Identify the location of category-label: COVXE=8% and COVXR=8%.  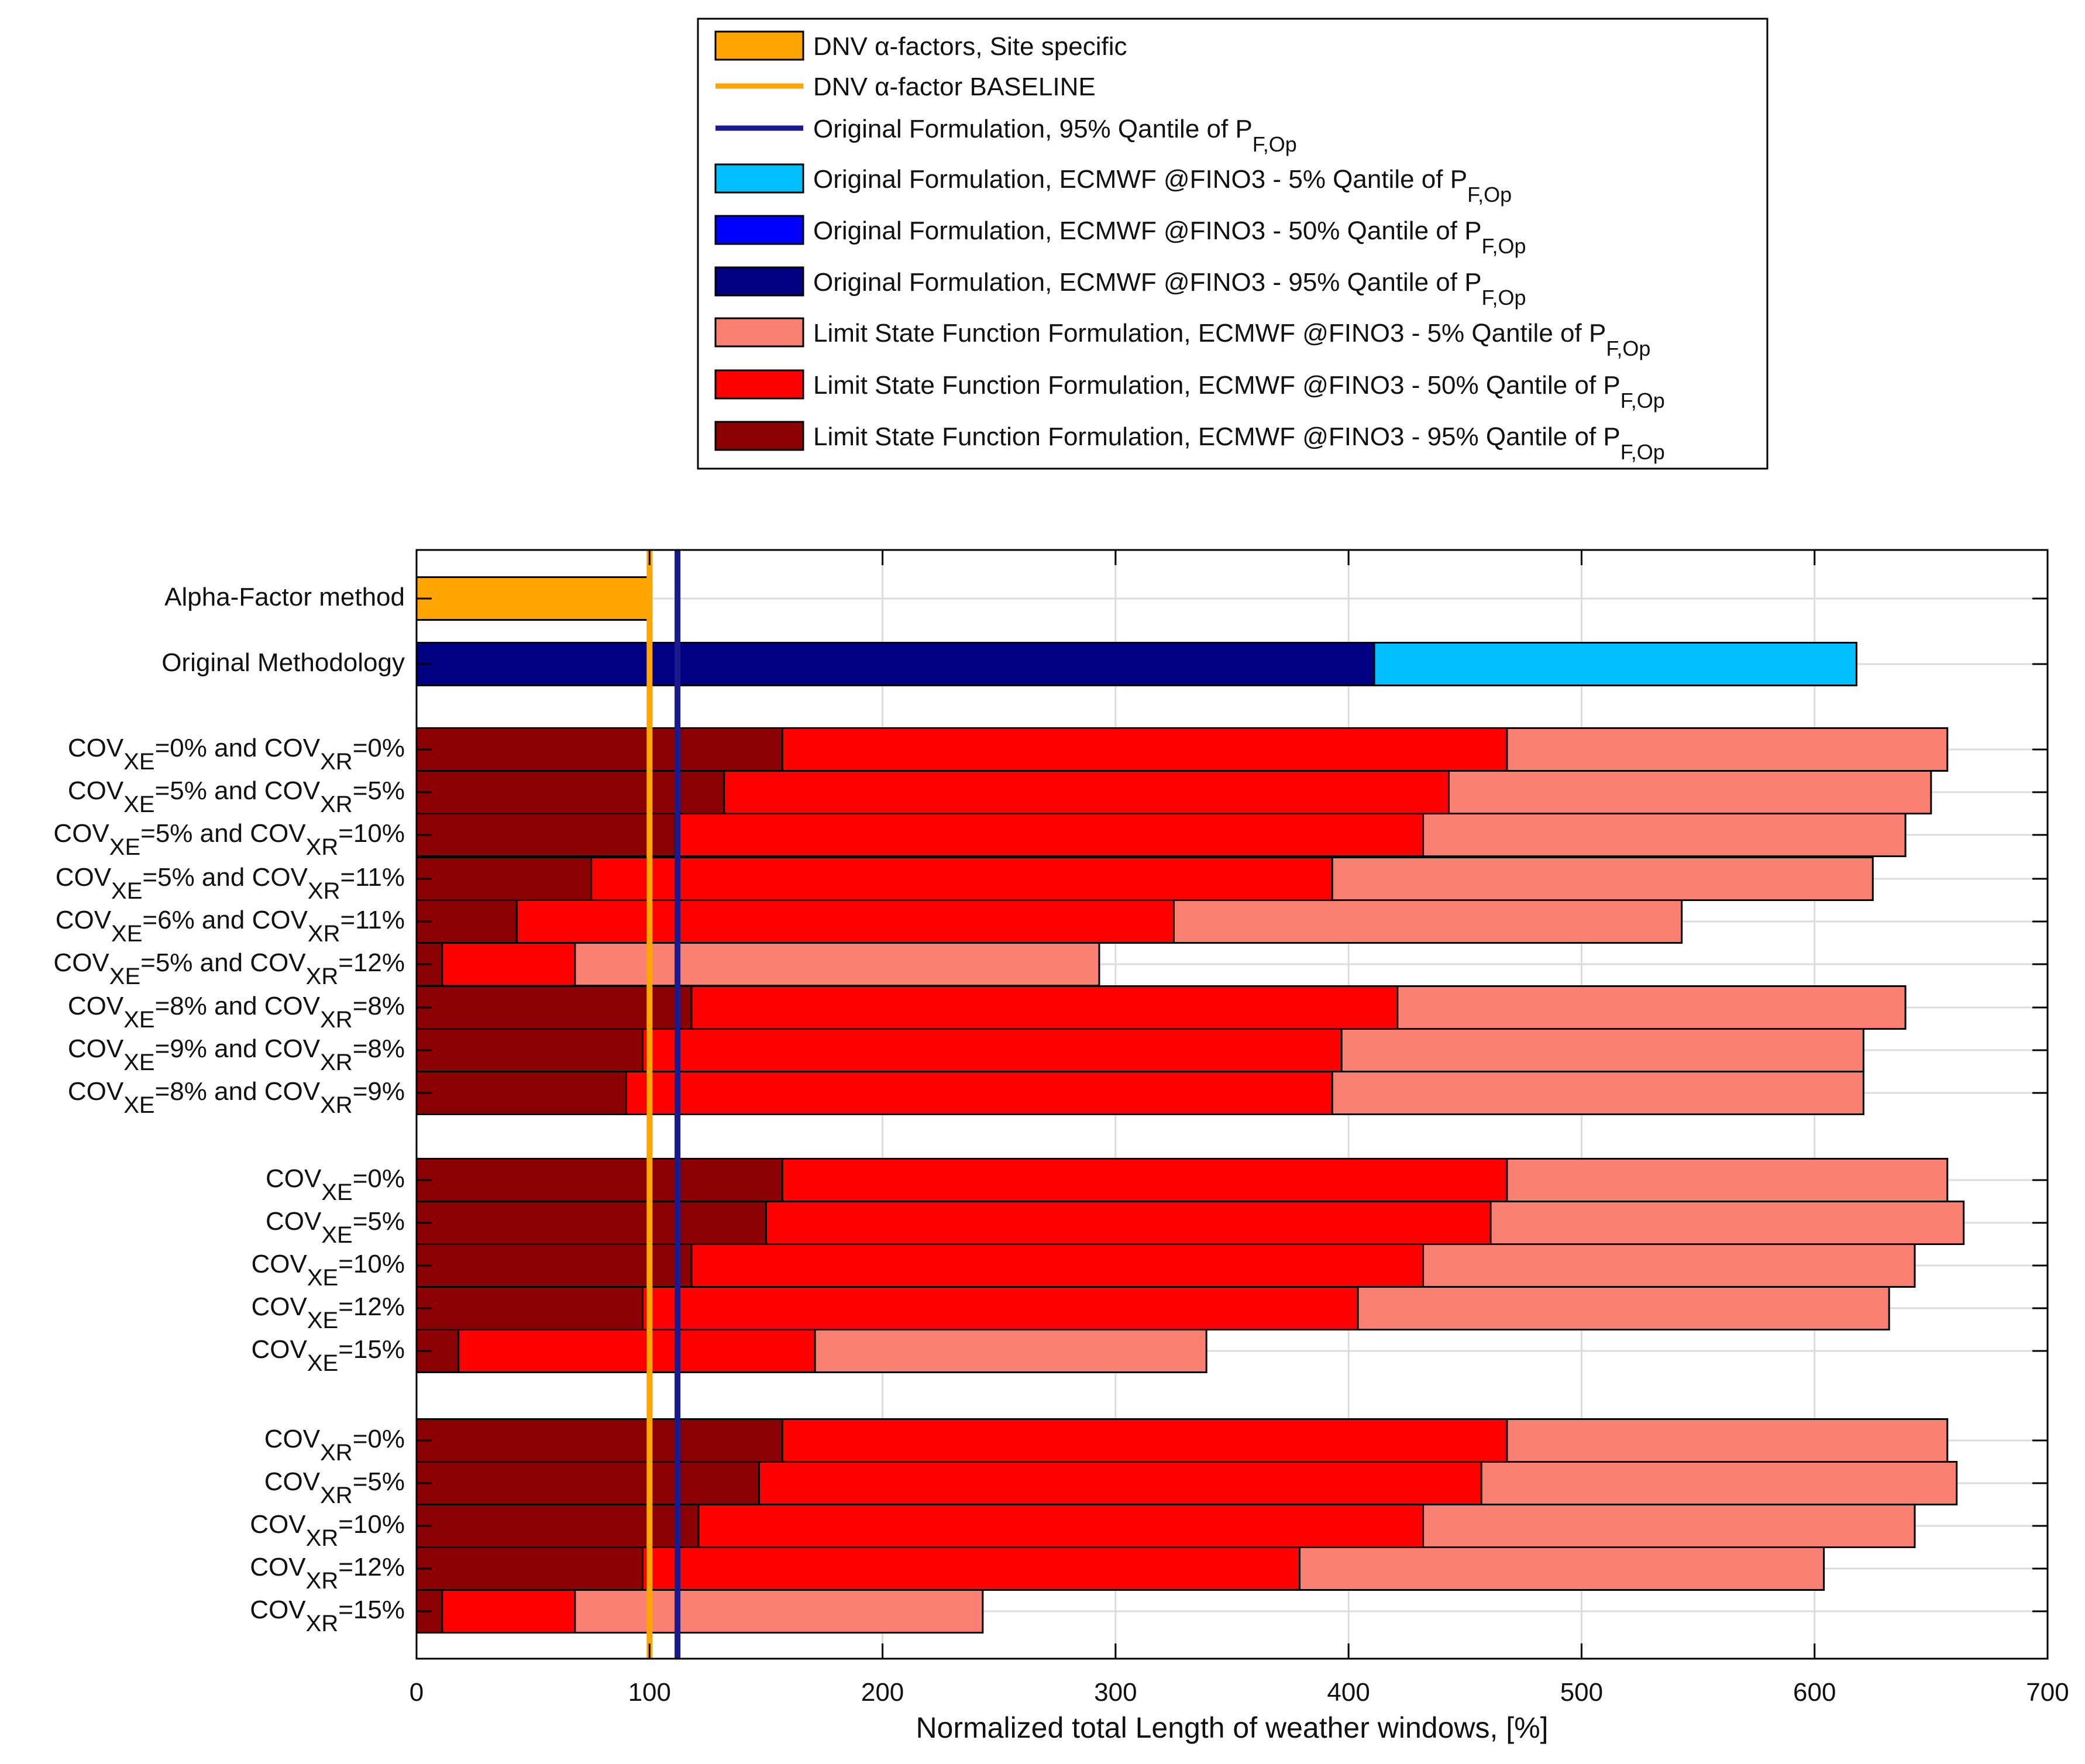
(236, 1012).